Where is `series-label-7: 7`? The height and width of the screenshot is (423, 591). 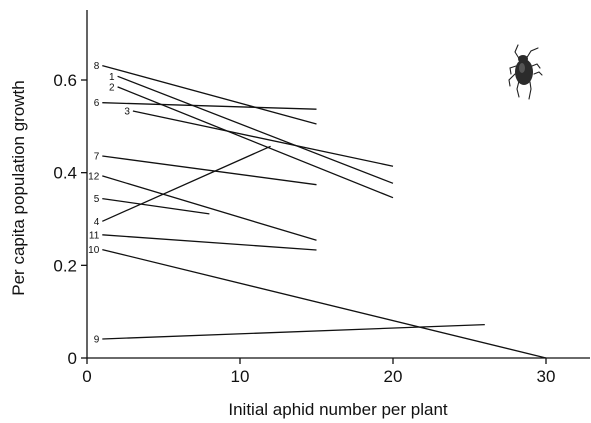
series-label-7: 7 is located at coordinates (97, 157).